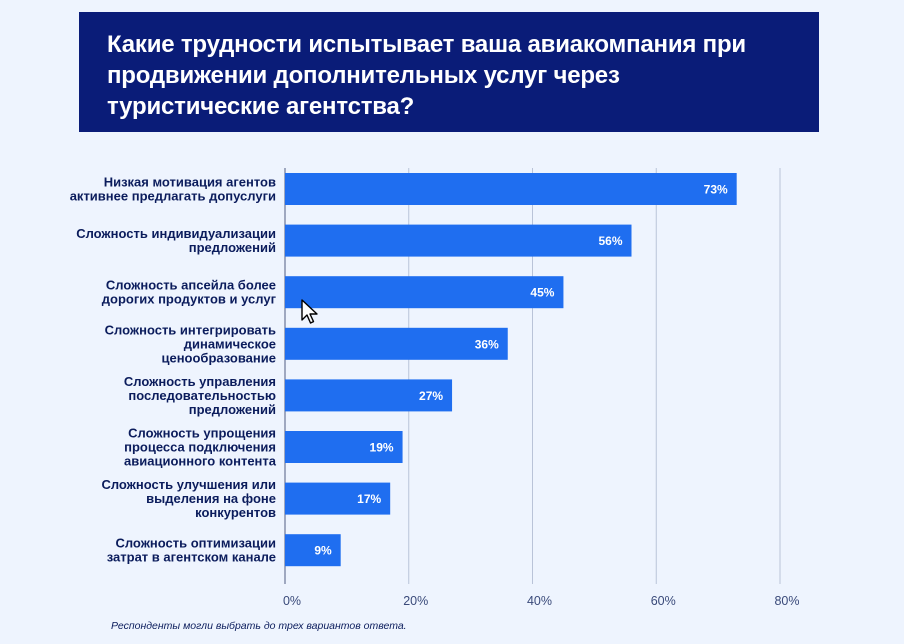 Image resolution: width=904 pixels, height=644 pixels. What do you see at coordinates (542, 293) in the screenshot?
I see `bar-value-label: 45%` at bounding box center [542, 293].